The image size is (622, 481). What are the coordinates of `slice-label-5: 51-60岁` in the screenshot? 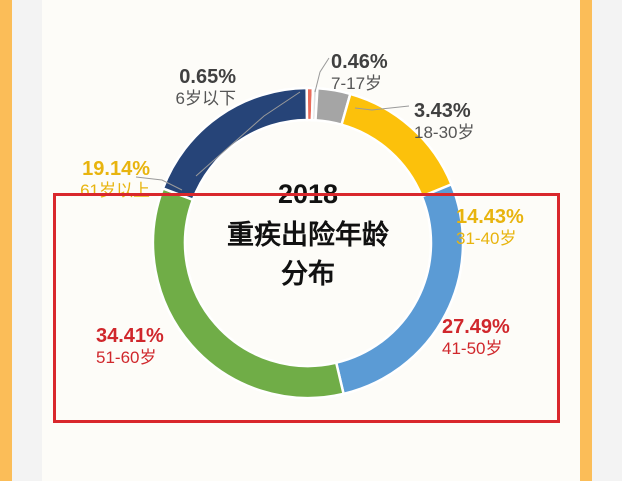 It's located at (126, 357).